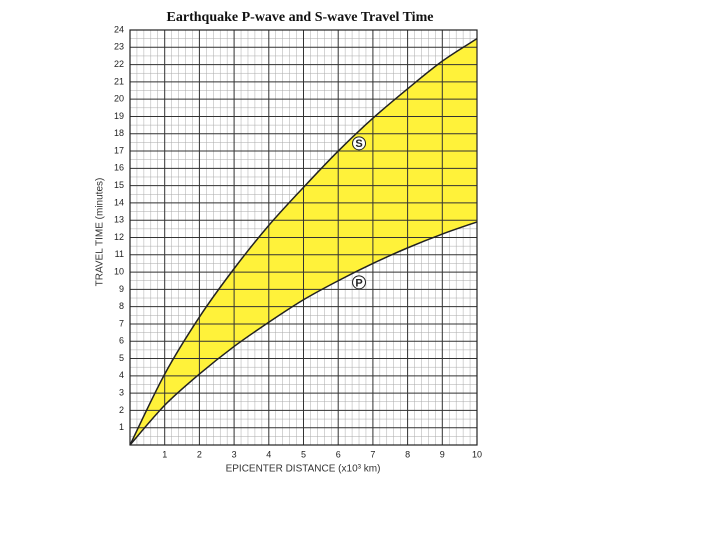  I want to click on y-tick-label: 13, so click(119, 220).